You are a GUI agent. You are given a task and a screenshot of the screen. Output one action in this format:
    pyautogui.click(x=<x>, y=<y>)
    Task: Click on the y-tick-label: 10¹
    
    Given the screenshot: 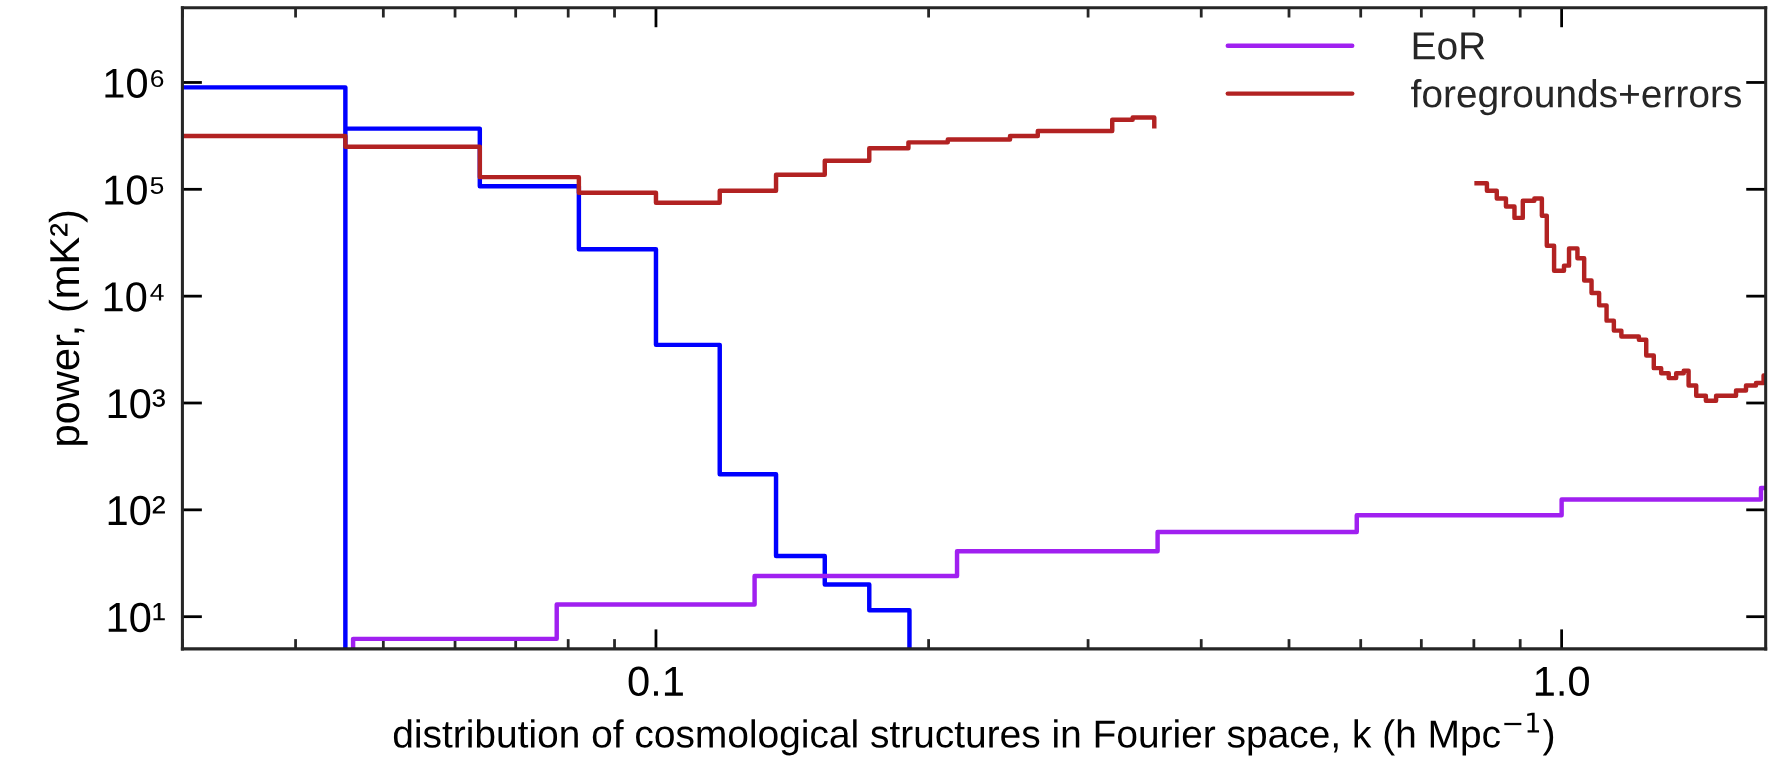 What is the action you would take?
    pyautogui.click(x=136, y=617)
    